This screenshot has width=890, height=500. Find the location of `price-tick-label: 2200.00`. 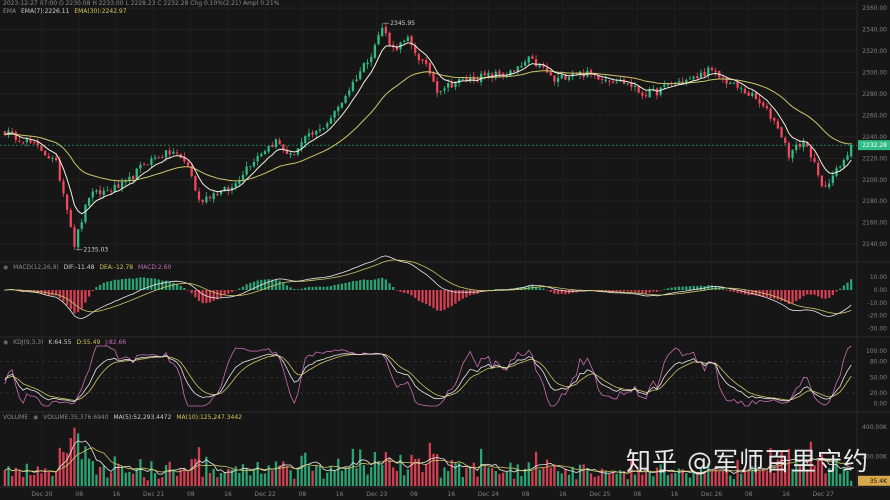

price-tick-label: 2200.00 is located at coordinates (874, 180).